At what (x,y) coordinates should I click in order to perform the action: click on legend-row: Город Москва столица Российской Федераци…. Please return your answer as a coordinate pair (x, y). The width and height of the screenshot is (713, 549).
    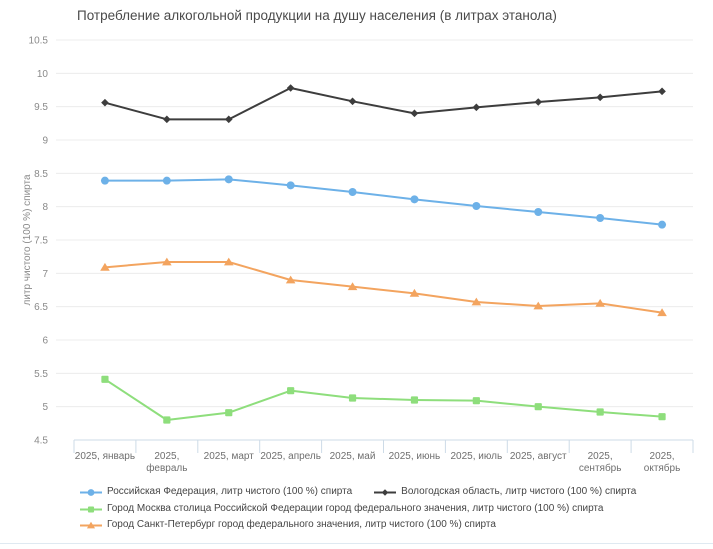
    Looking at the image, I should click on (390, 509).